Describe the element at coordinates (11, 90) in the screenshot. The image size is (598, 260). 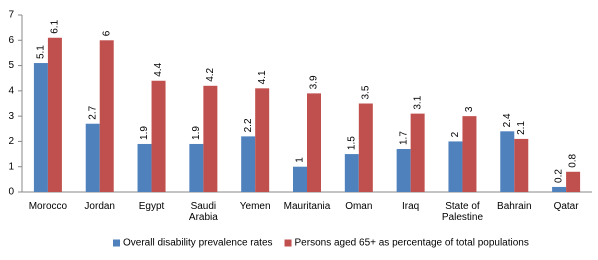
I see `y-tick-label: 4` at that location.